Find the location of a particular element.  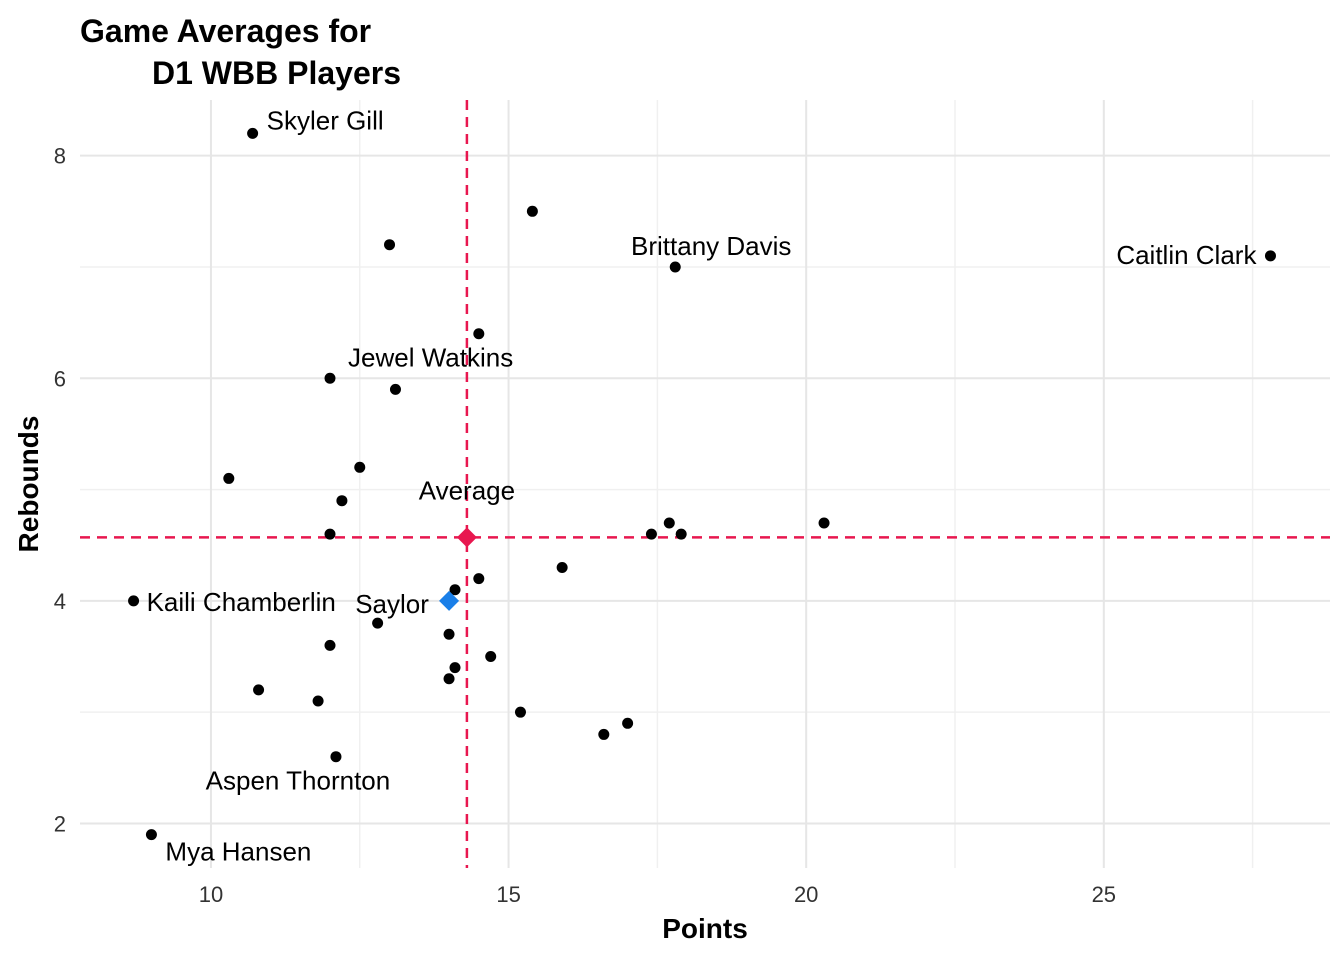

average-label: Average is located at coordinates (467, 490).